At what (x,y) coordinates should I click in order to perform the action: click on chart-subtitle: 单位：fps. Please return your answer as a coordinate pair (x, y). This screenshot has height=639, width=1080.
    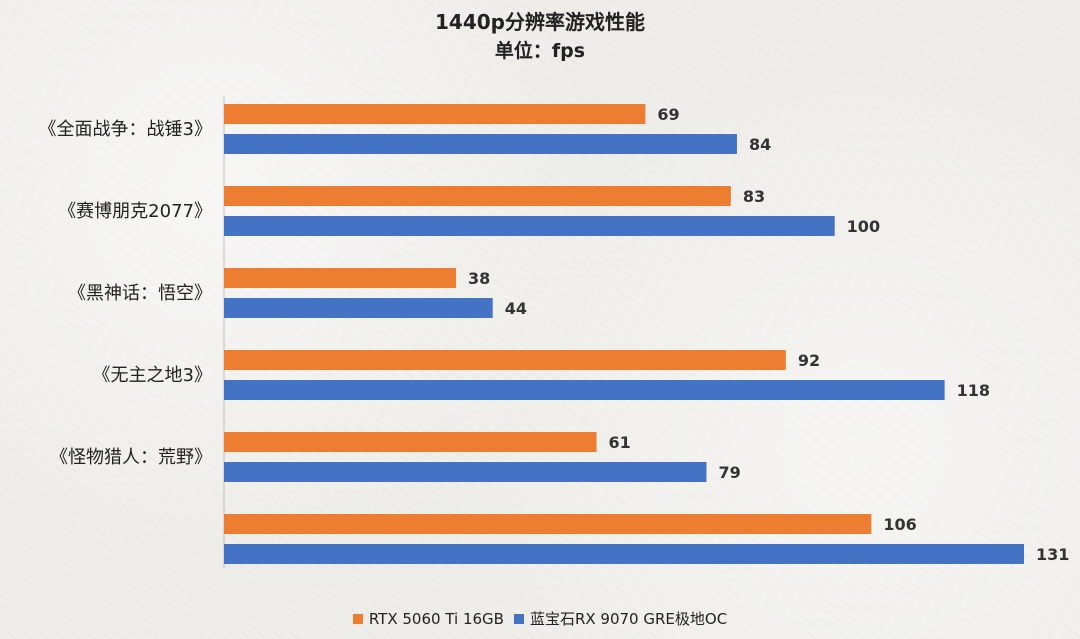
    Looking at the image, I should click on (540, 51).